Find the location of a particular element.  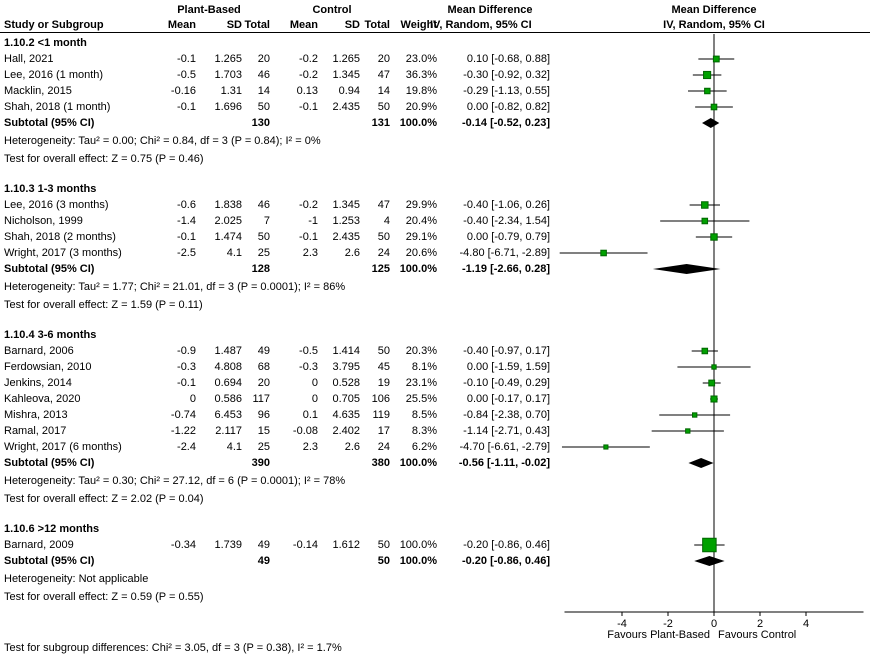

study-weight: 8.1% is located at coordinates (424, 367).